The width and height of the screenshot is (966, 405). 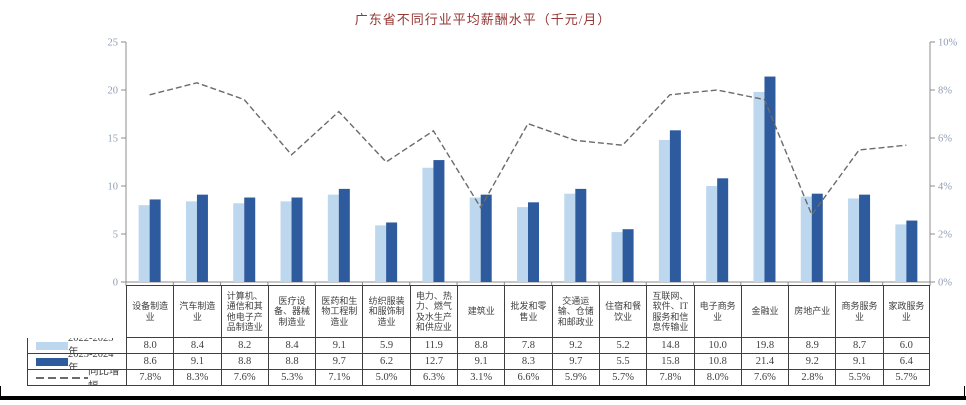 What do you see at coordinates (113, 187) in the screenshot?
I see `left-axis-label: 10` at bounding box center [113, 187].